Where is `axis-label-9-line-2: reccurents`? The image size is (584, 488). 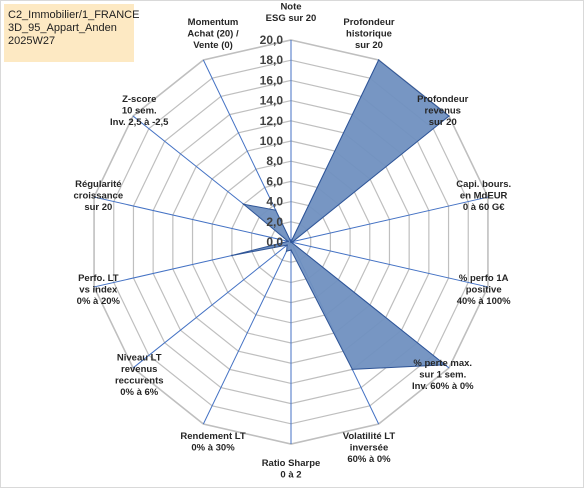 axis-label-9-line-2: reccurents is located at coordinates (139, 380).